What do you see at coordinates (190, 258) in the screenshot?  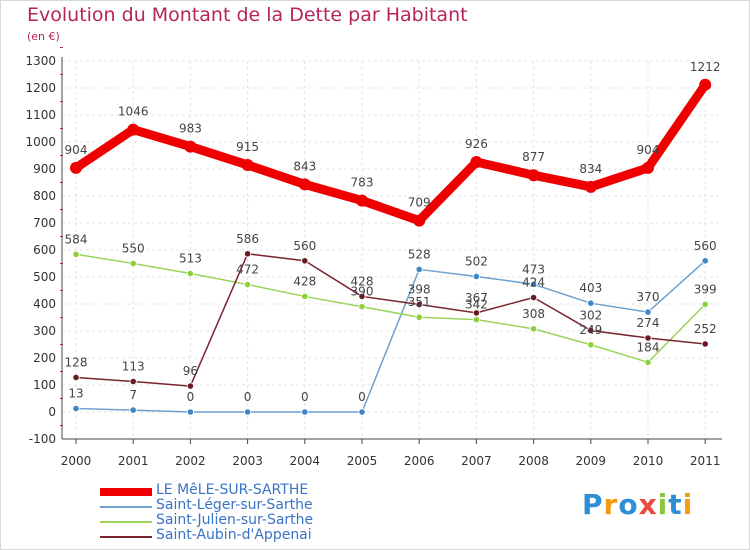 I see `data-label: 513` at bounding box center [190, 258].